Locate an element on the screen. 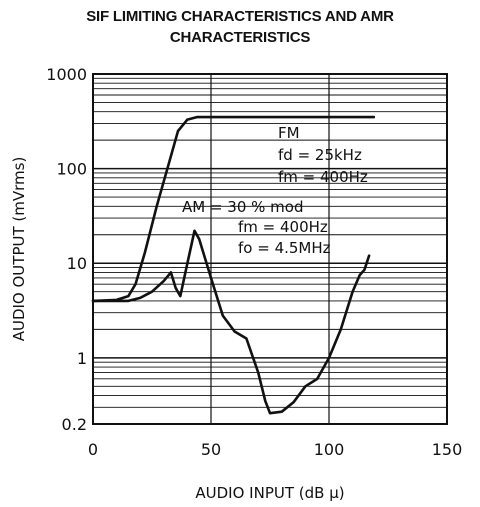 This screenshot has height=507, width=480. fm-annotation: FM fd = 25kHz fm = 400Hz is located at coordinates (323, 155).